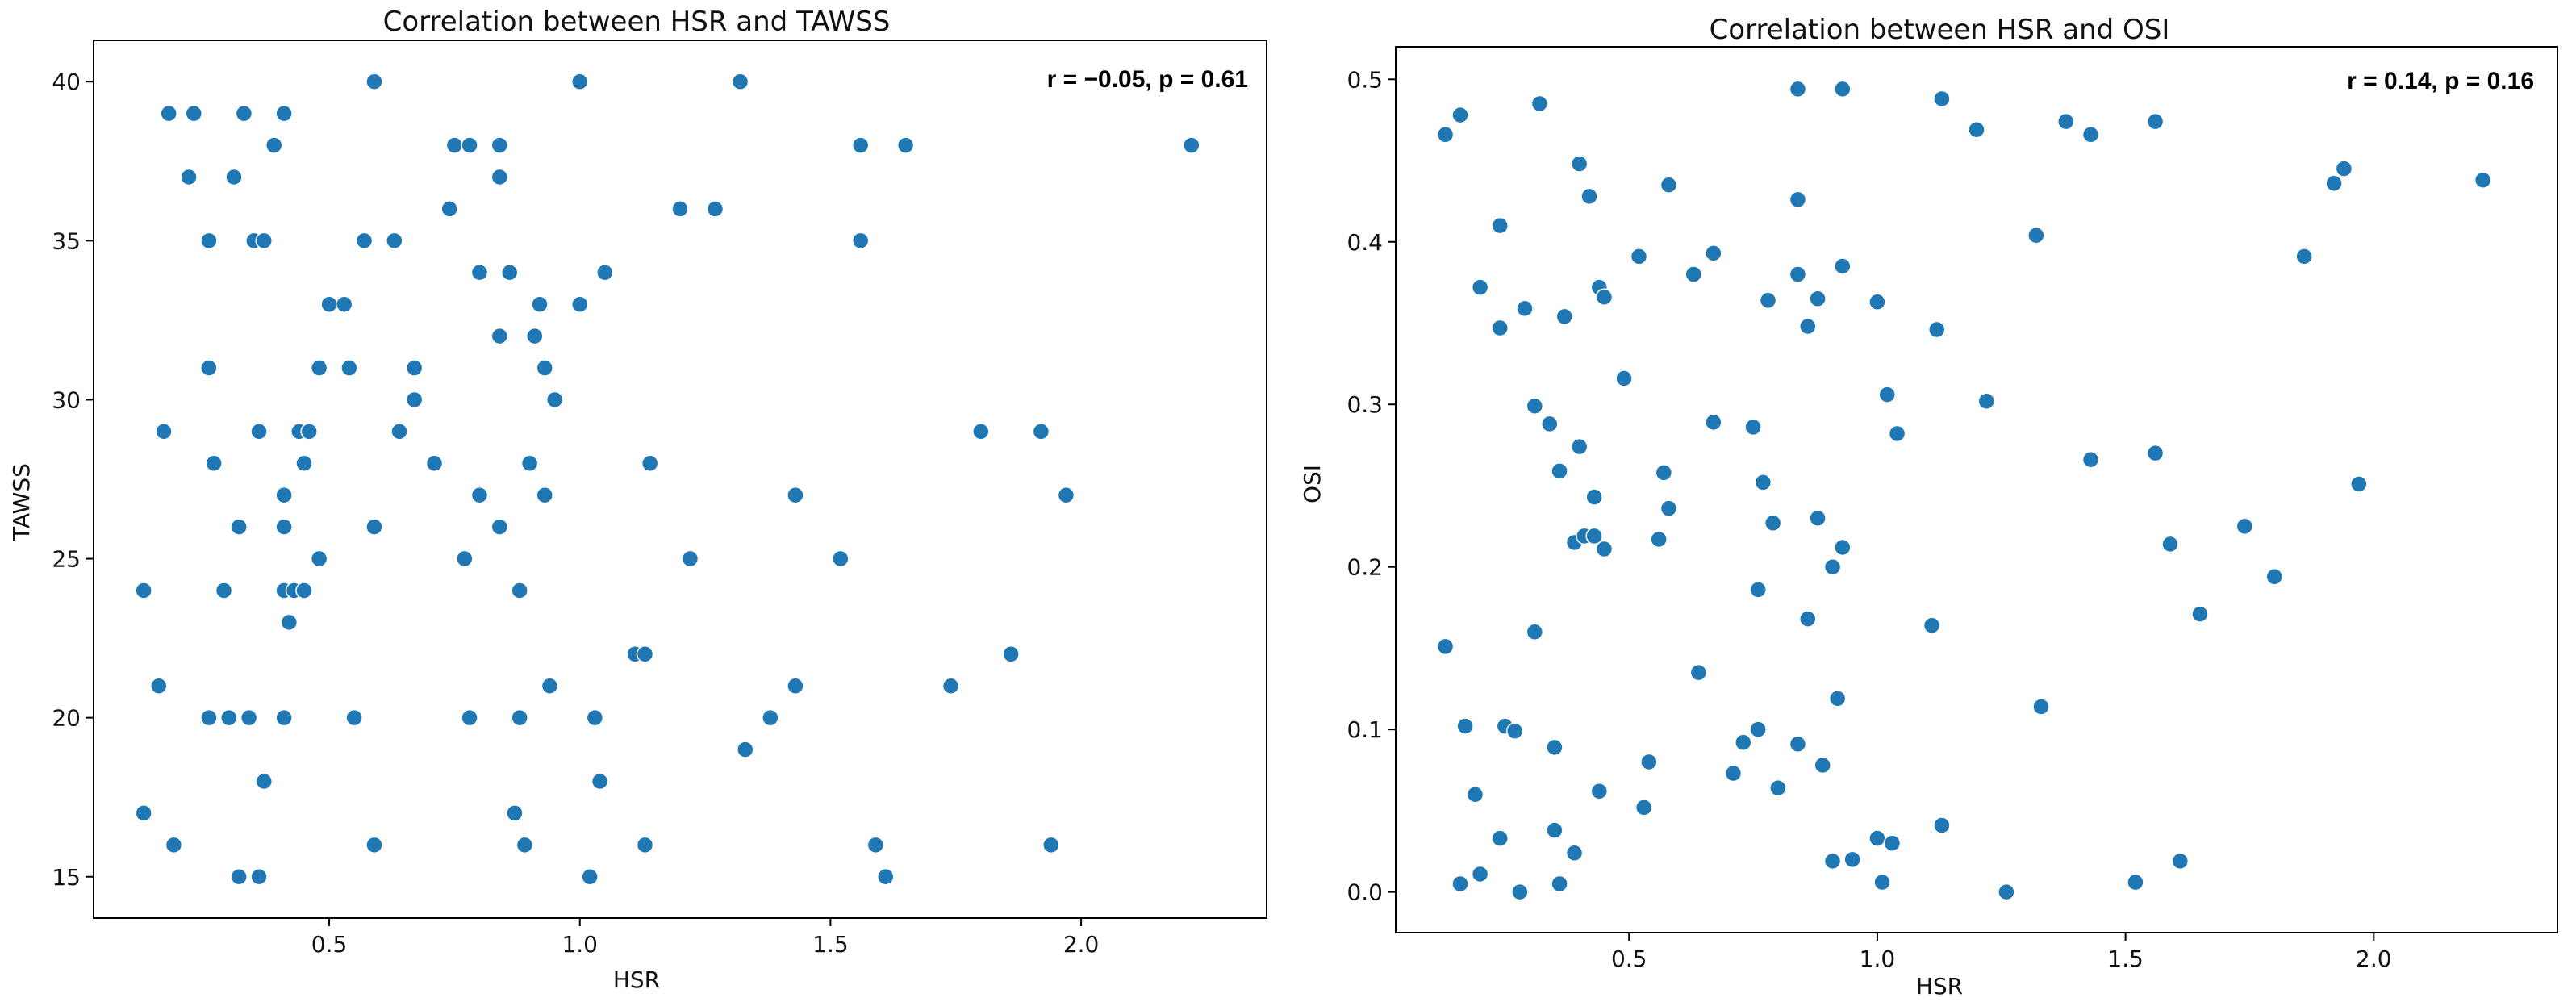 The image size is (2576, 1002). What do you see at coordinates (66, 559) in the screenshot?
I see `y-tick-label: 25` at bounding box center [66, 559].